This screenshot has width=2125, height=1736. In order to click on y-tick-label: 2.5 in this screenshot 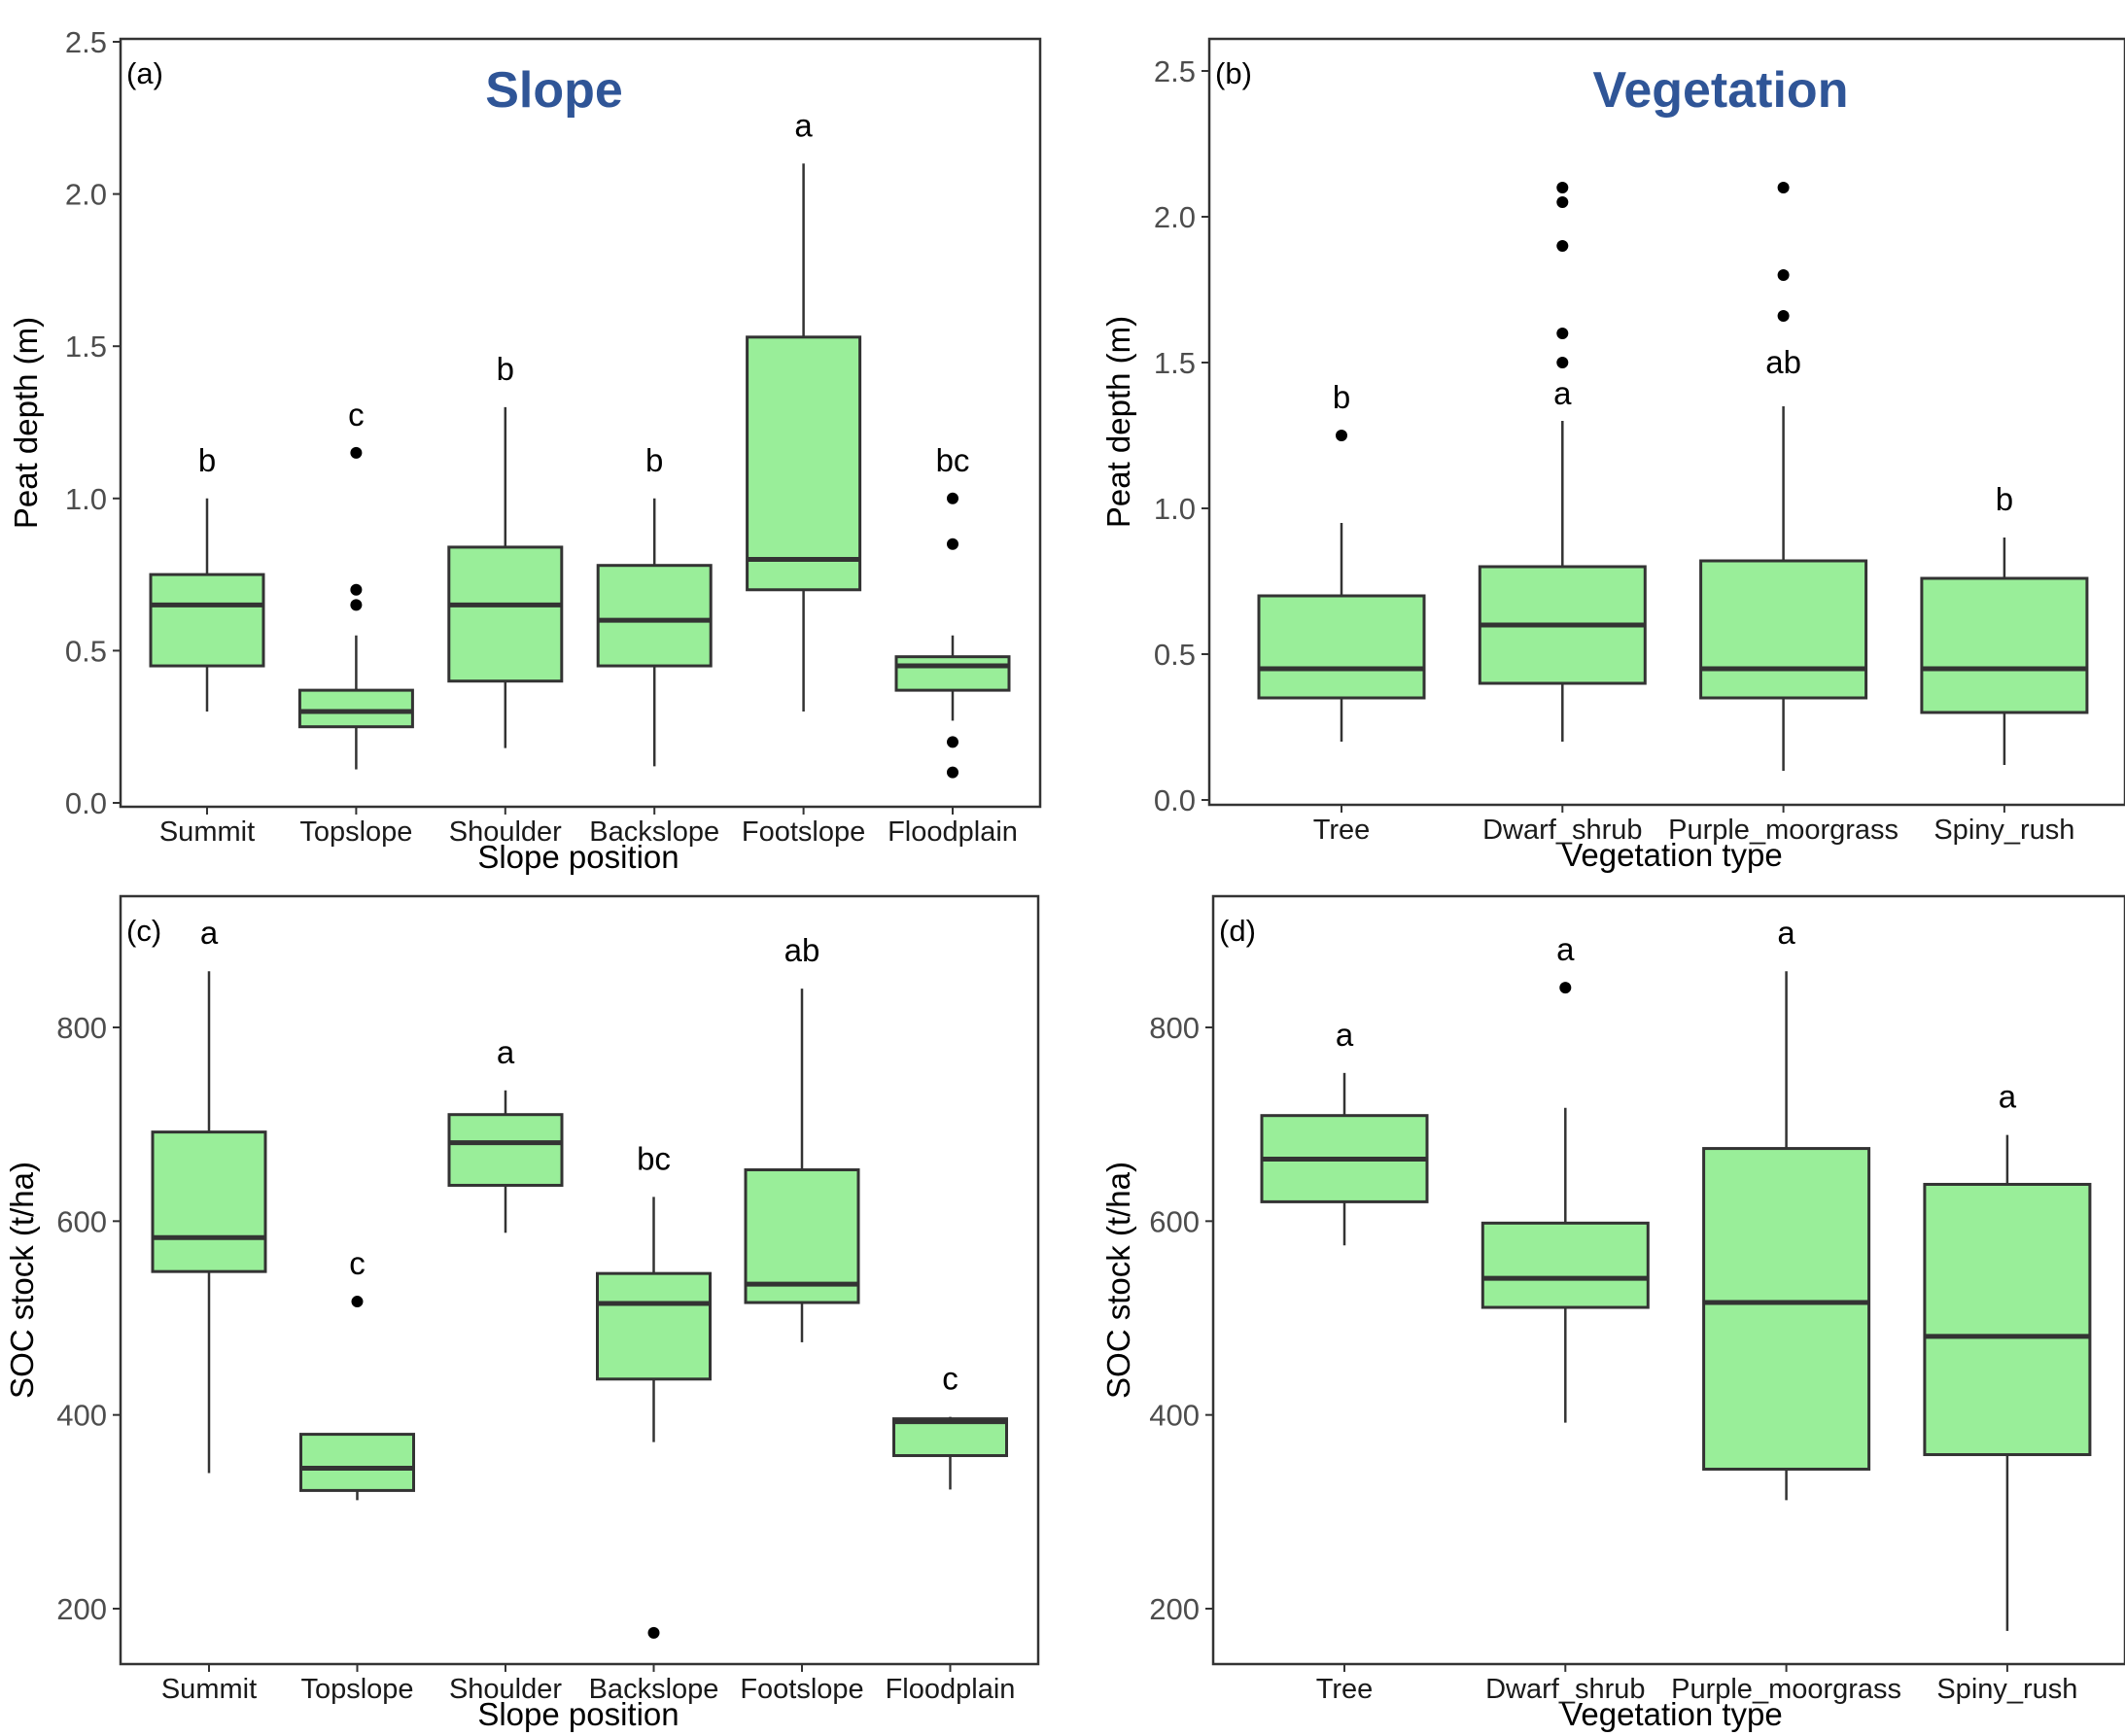, I will do `click(1175, 71)`.